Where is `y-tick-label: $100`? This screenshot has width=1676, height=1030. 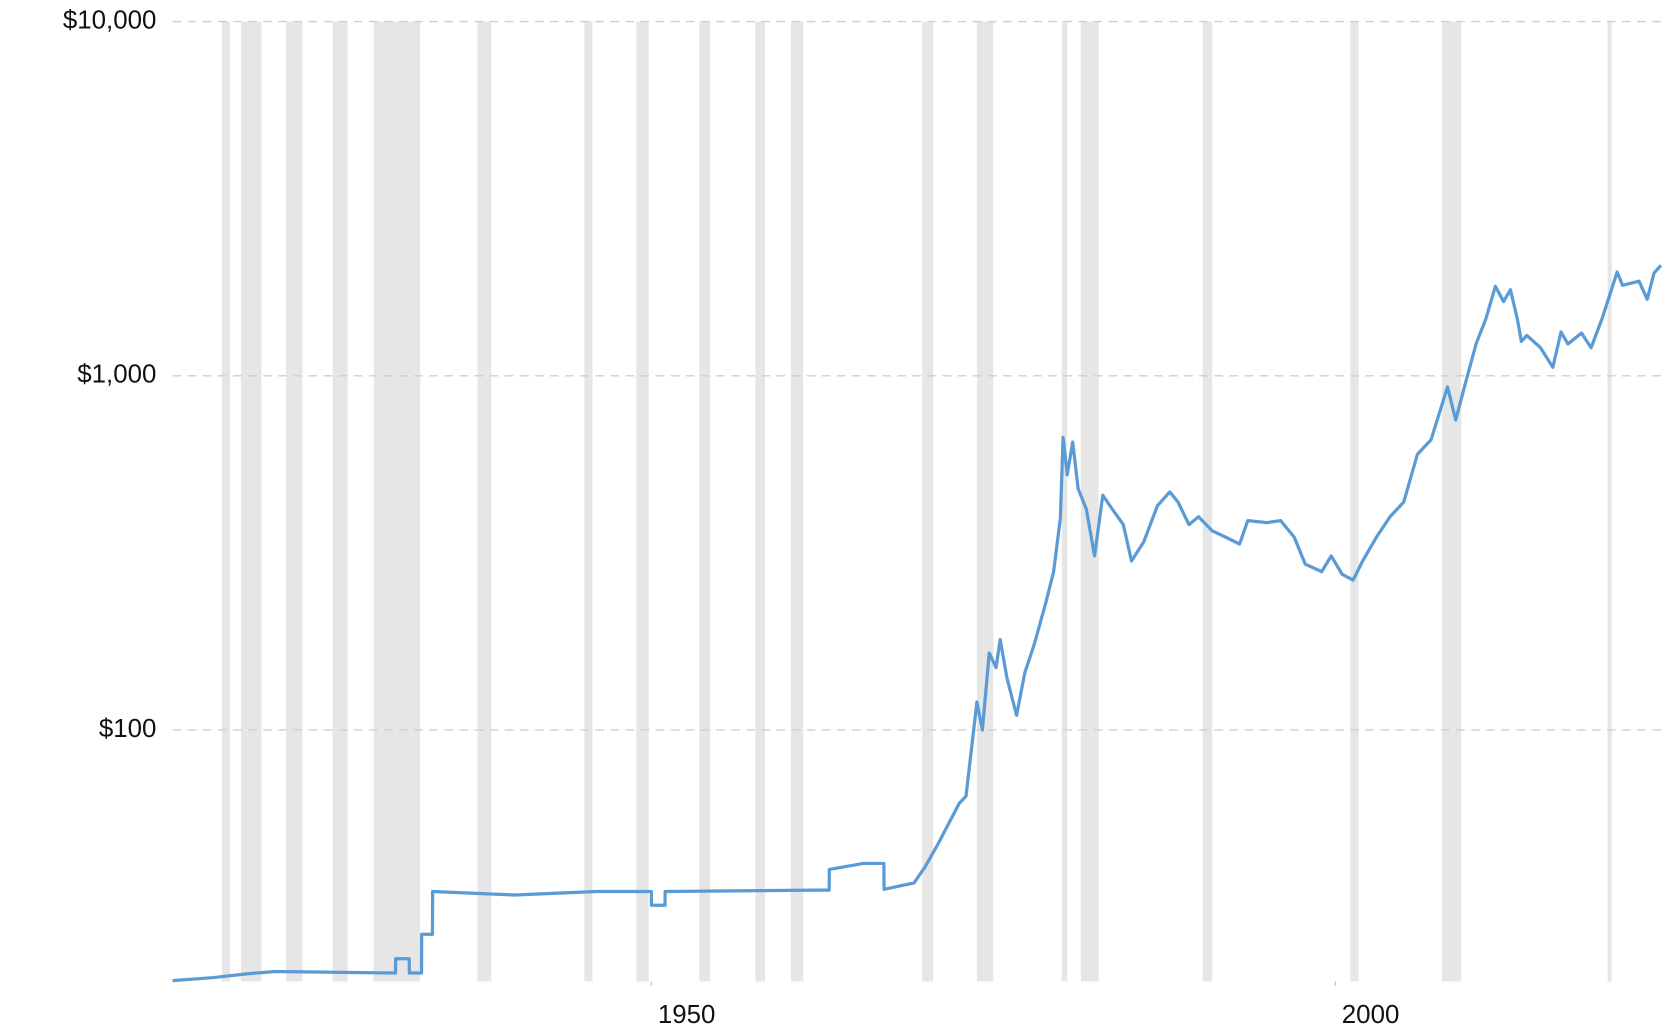 y-tick-label: $100 is located at coordinates (128, 729).